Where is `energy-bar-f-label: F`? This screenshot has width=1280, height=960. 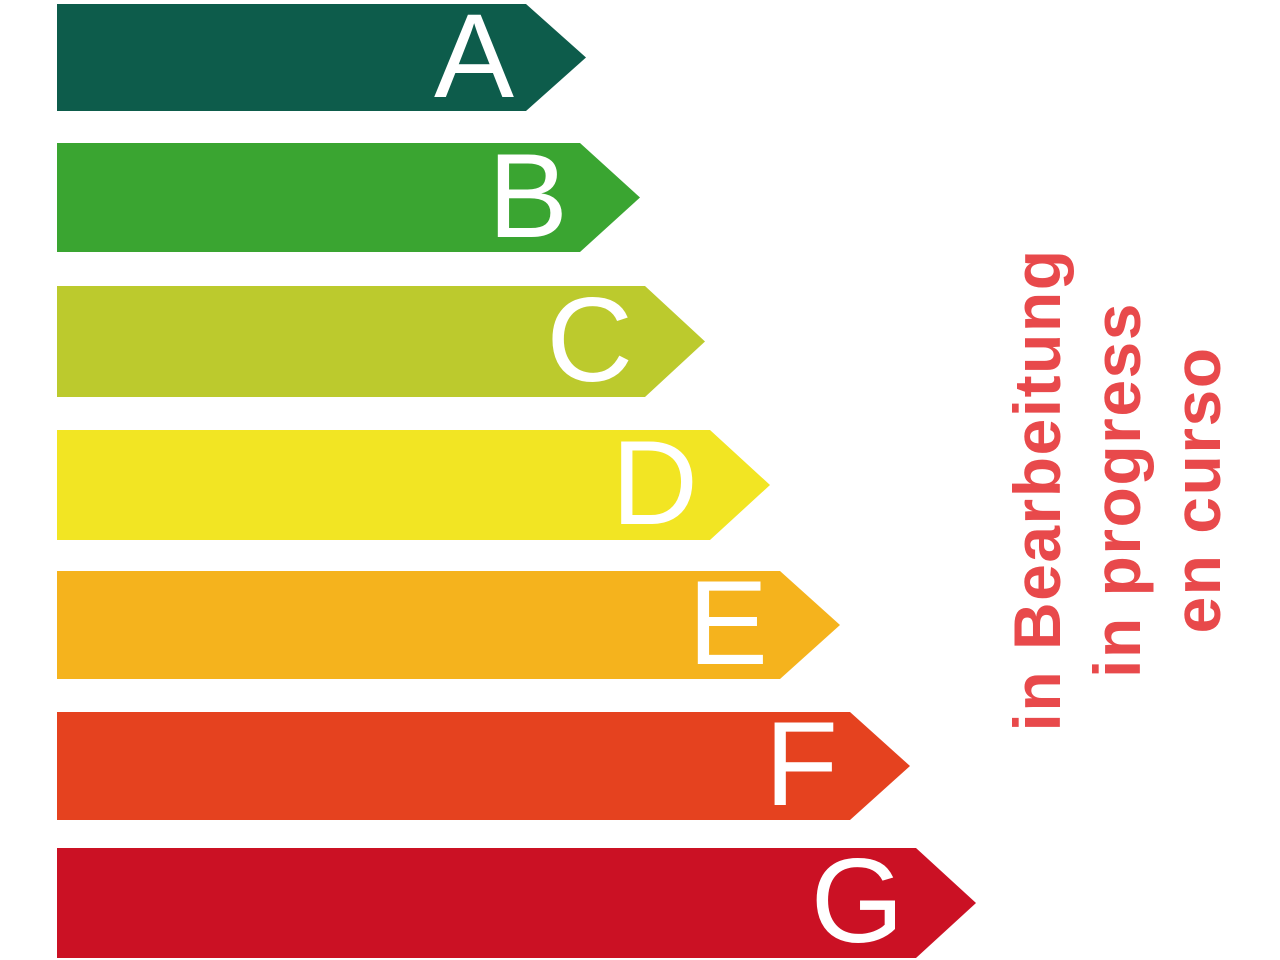
energy-bar-f-label: F is located at coordinates (801, 764).